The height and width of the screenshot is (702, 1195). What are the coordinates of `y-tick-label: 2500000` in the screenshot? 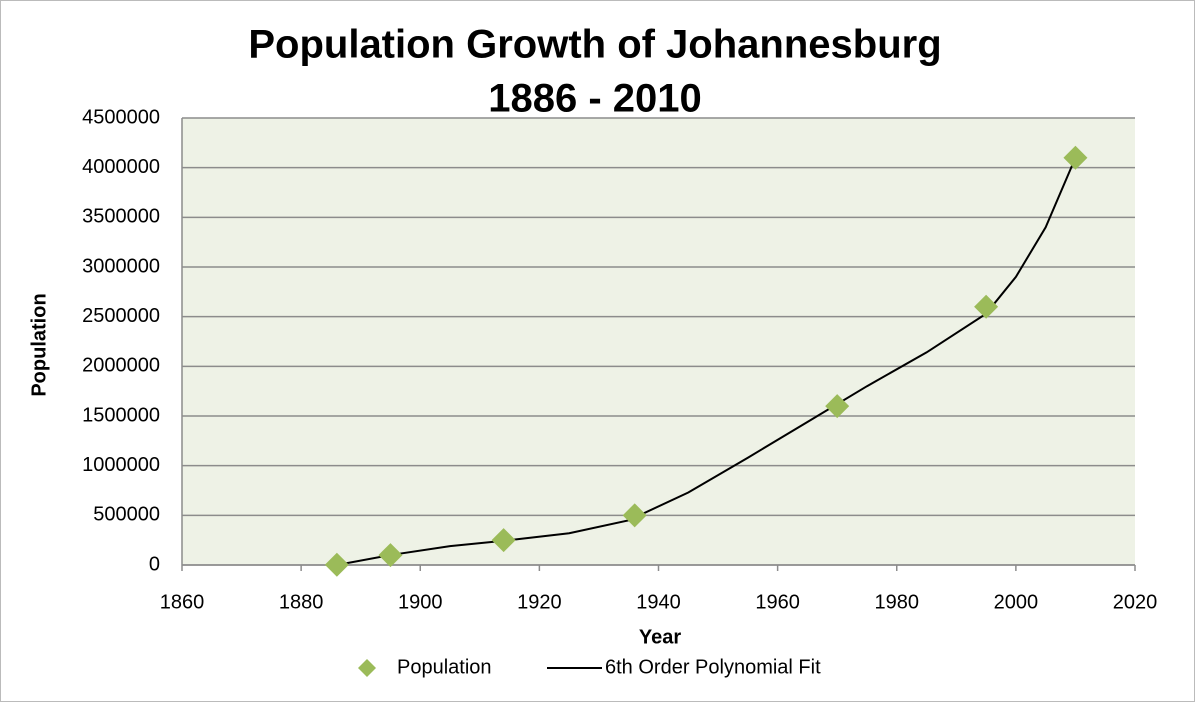 It's located at (121, 316).